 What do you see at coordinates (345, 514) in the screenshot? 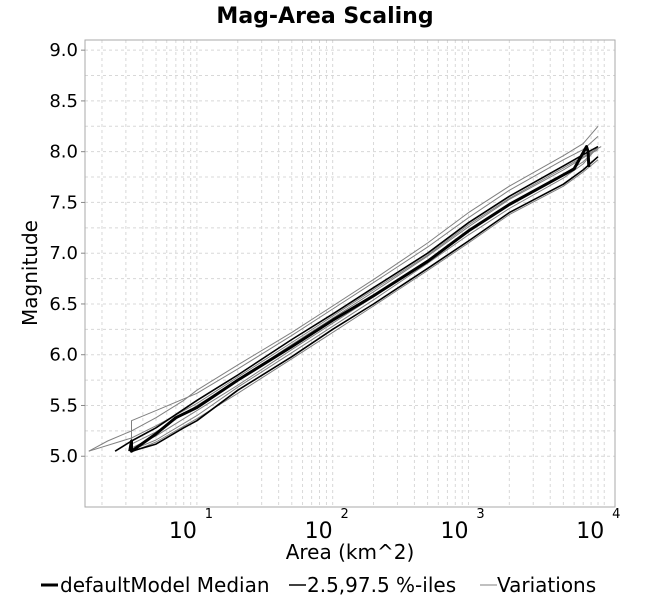
I see `x-tick-exponent: 2` at bounding box center [345, 514].